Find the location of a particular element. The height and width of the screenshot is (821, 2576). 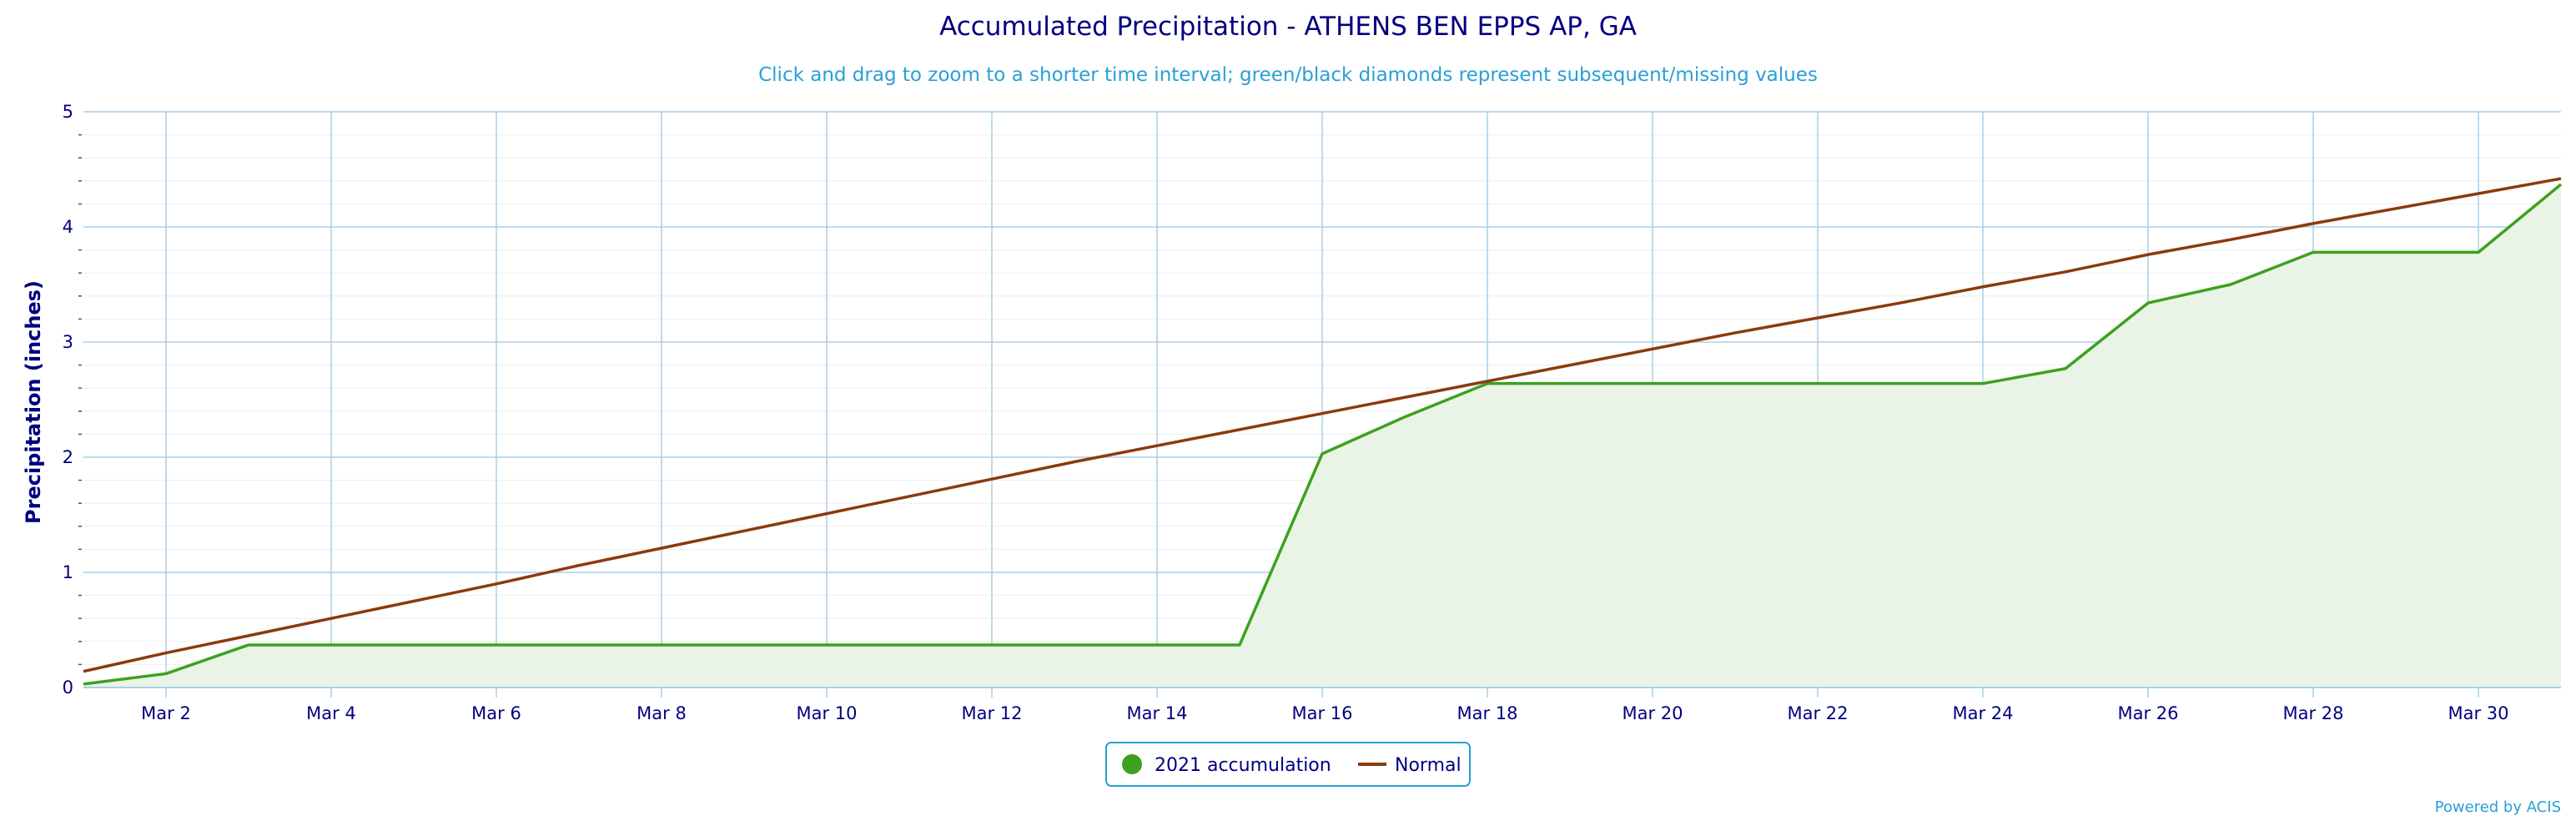

x-tick-label: Mar 30 is located at coordinates (2478, 713).